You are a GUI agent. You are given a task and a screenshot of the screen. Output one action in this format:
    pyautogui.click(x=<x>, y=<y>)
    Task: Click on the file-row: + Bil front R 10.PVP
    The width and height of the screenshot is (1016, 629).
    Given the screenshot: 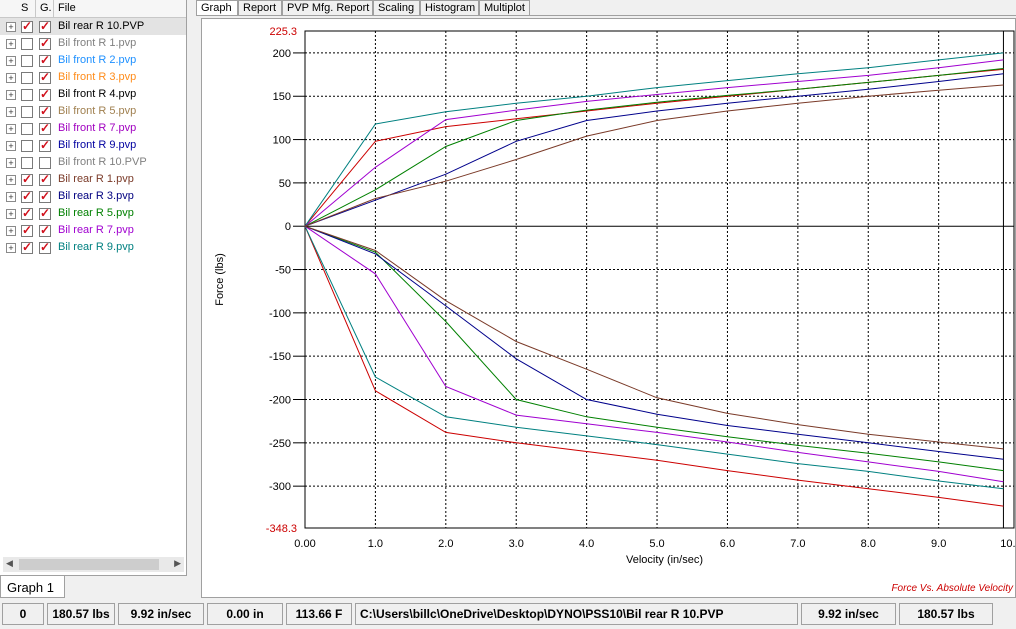 What is the action you would take?
    pyautogui.click(x=93, y=162)
    